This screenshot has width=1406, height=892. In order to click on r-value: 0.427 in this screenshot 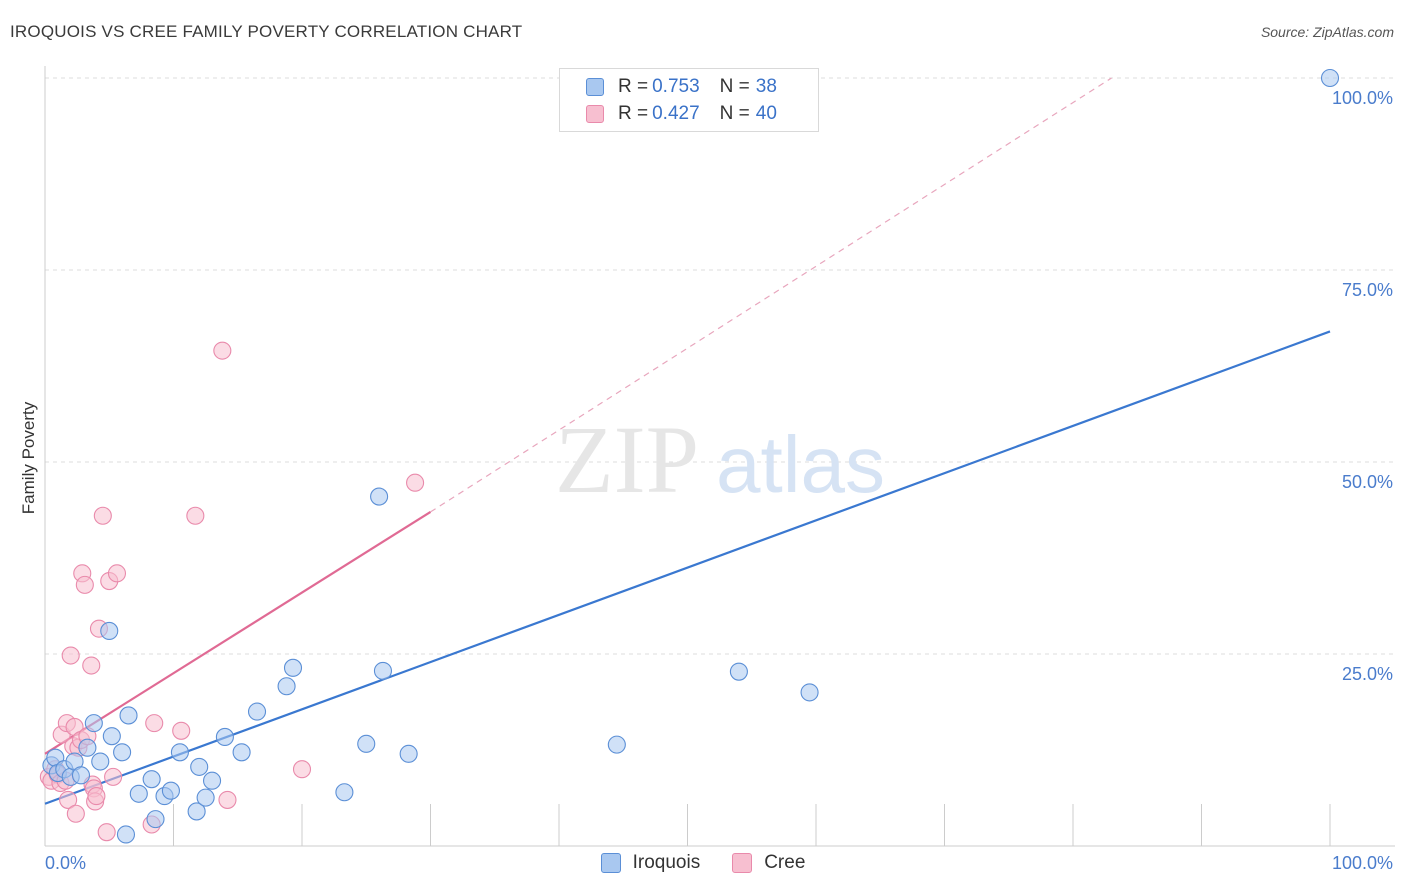, I will do `click(676, 113)`.